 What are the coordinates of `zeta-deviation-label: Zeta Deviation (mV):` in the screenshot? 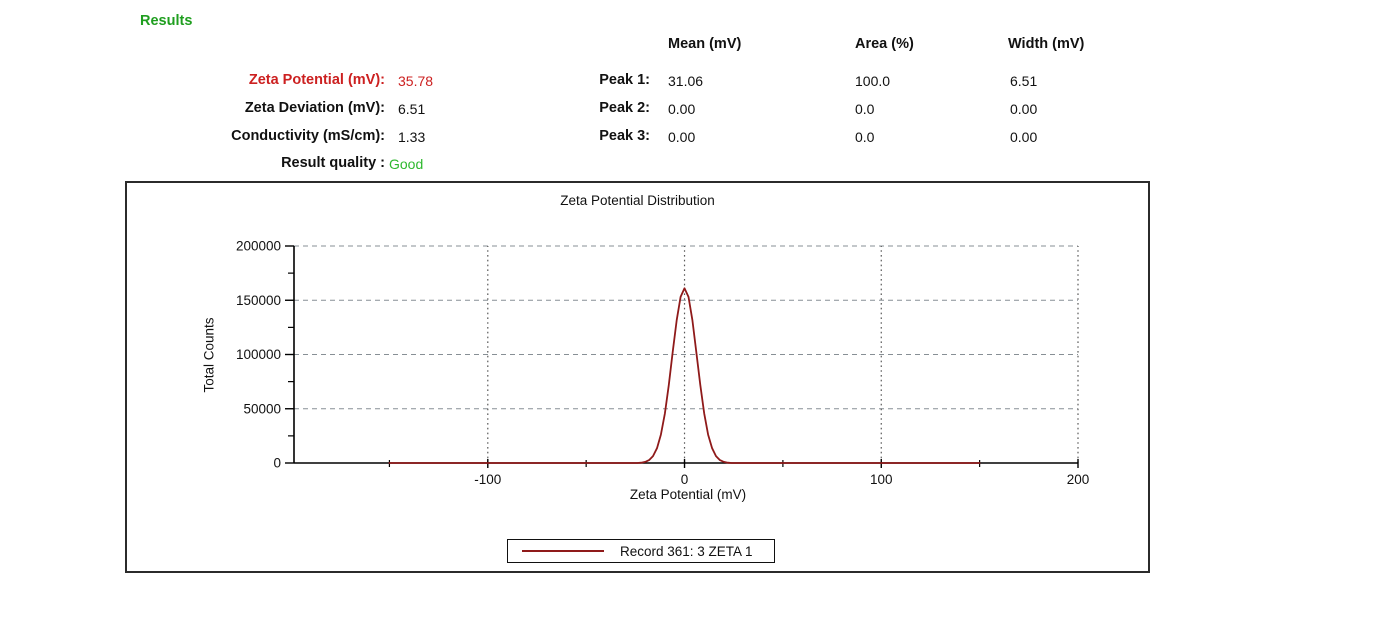 It's located at (314, 108).